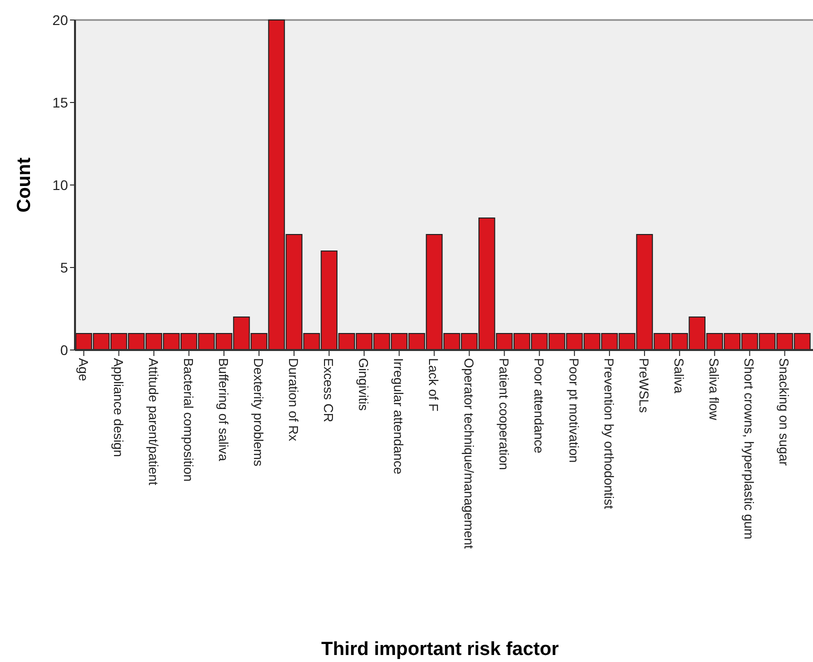 The width and height of the screenshot is (813, 662). What do you see at coordinates (60, 102) in the screenshot?
I see `y-tick-label: 15` at bounding box center [60, 102].